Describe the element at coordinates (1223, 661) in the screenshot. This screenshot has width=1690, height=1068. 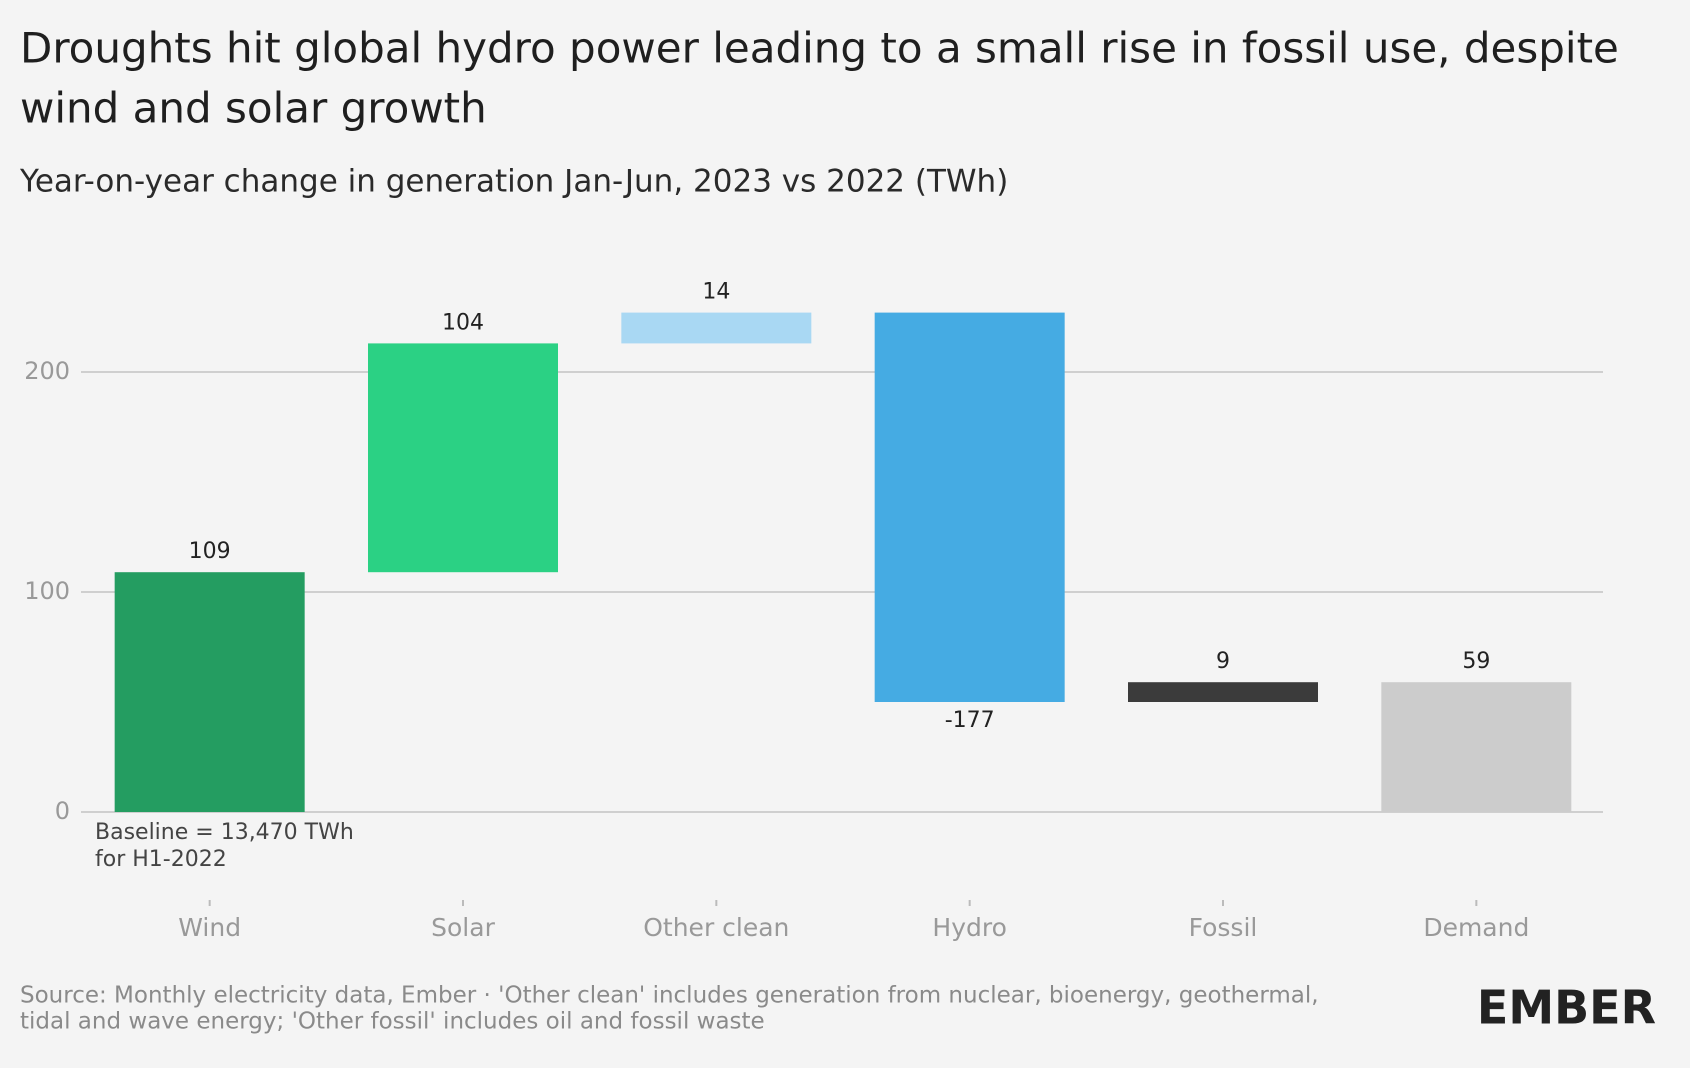
I see `data-label: 9` at that location.